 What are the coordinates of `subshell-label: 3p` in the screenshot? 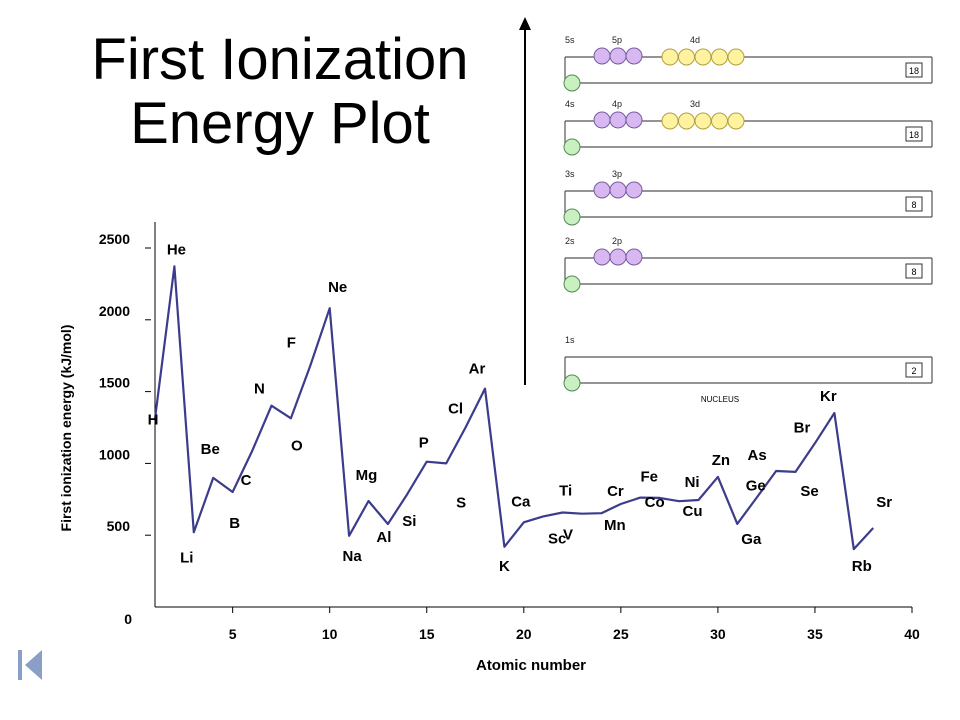 It's located at (617, 174).